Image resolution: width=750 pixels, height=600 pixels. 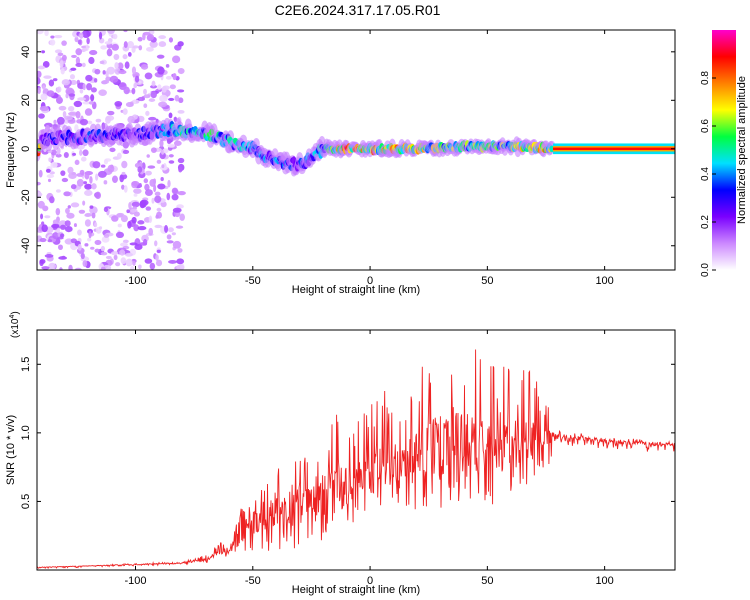 I want to click on figure-title: C2E6.2024.317.17.05.R01, so click(x=357, y=10).